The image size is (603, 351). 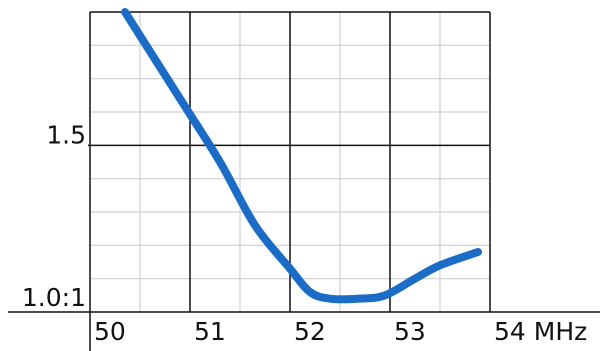 What do you see at coordinates (540, 331) in the screenshot?
I see `x-tick-label: 54 MHz` at bounding box center [540, 331].